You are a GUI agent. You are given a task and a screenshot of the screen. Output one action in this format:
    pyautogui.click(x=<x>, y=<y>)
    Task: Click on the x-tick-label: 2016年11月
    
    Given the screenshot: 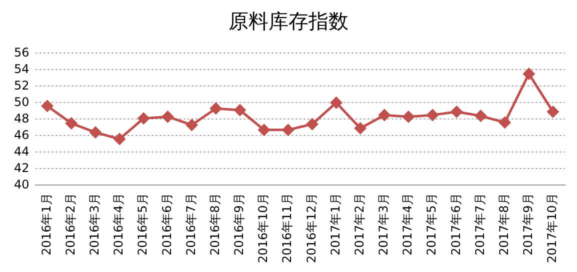 What is the action you would take?
    pyautogui.click(x=287, y=228)
    